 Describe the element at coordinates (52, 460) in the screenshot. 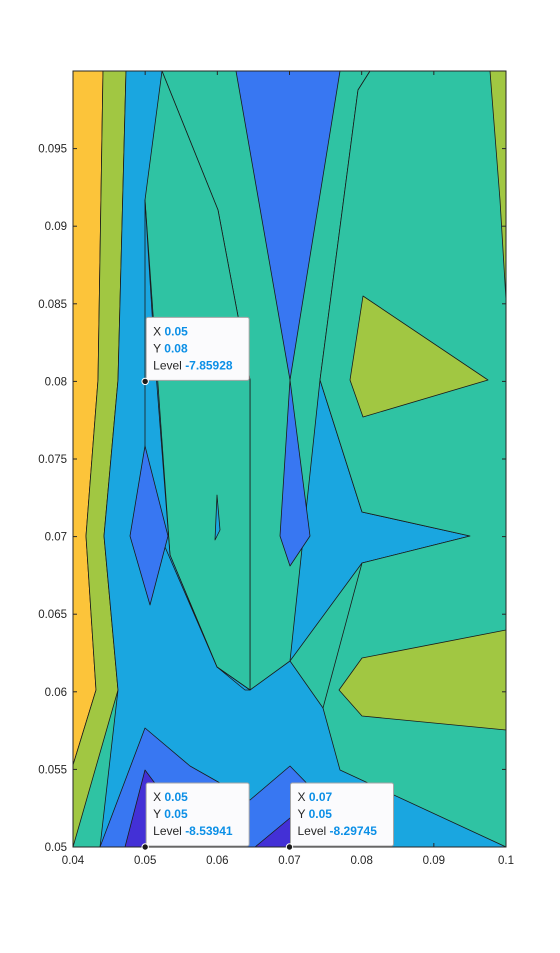

I see `y-tick-label: 0.075` at that location.